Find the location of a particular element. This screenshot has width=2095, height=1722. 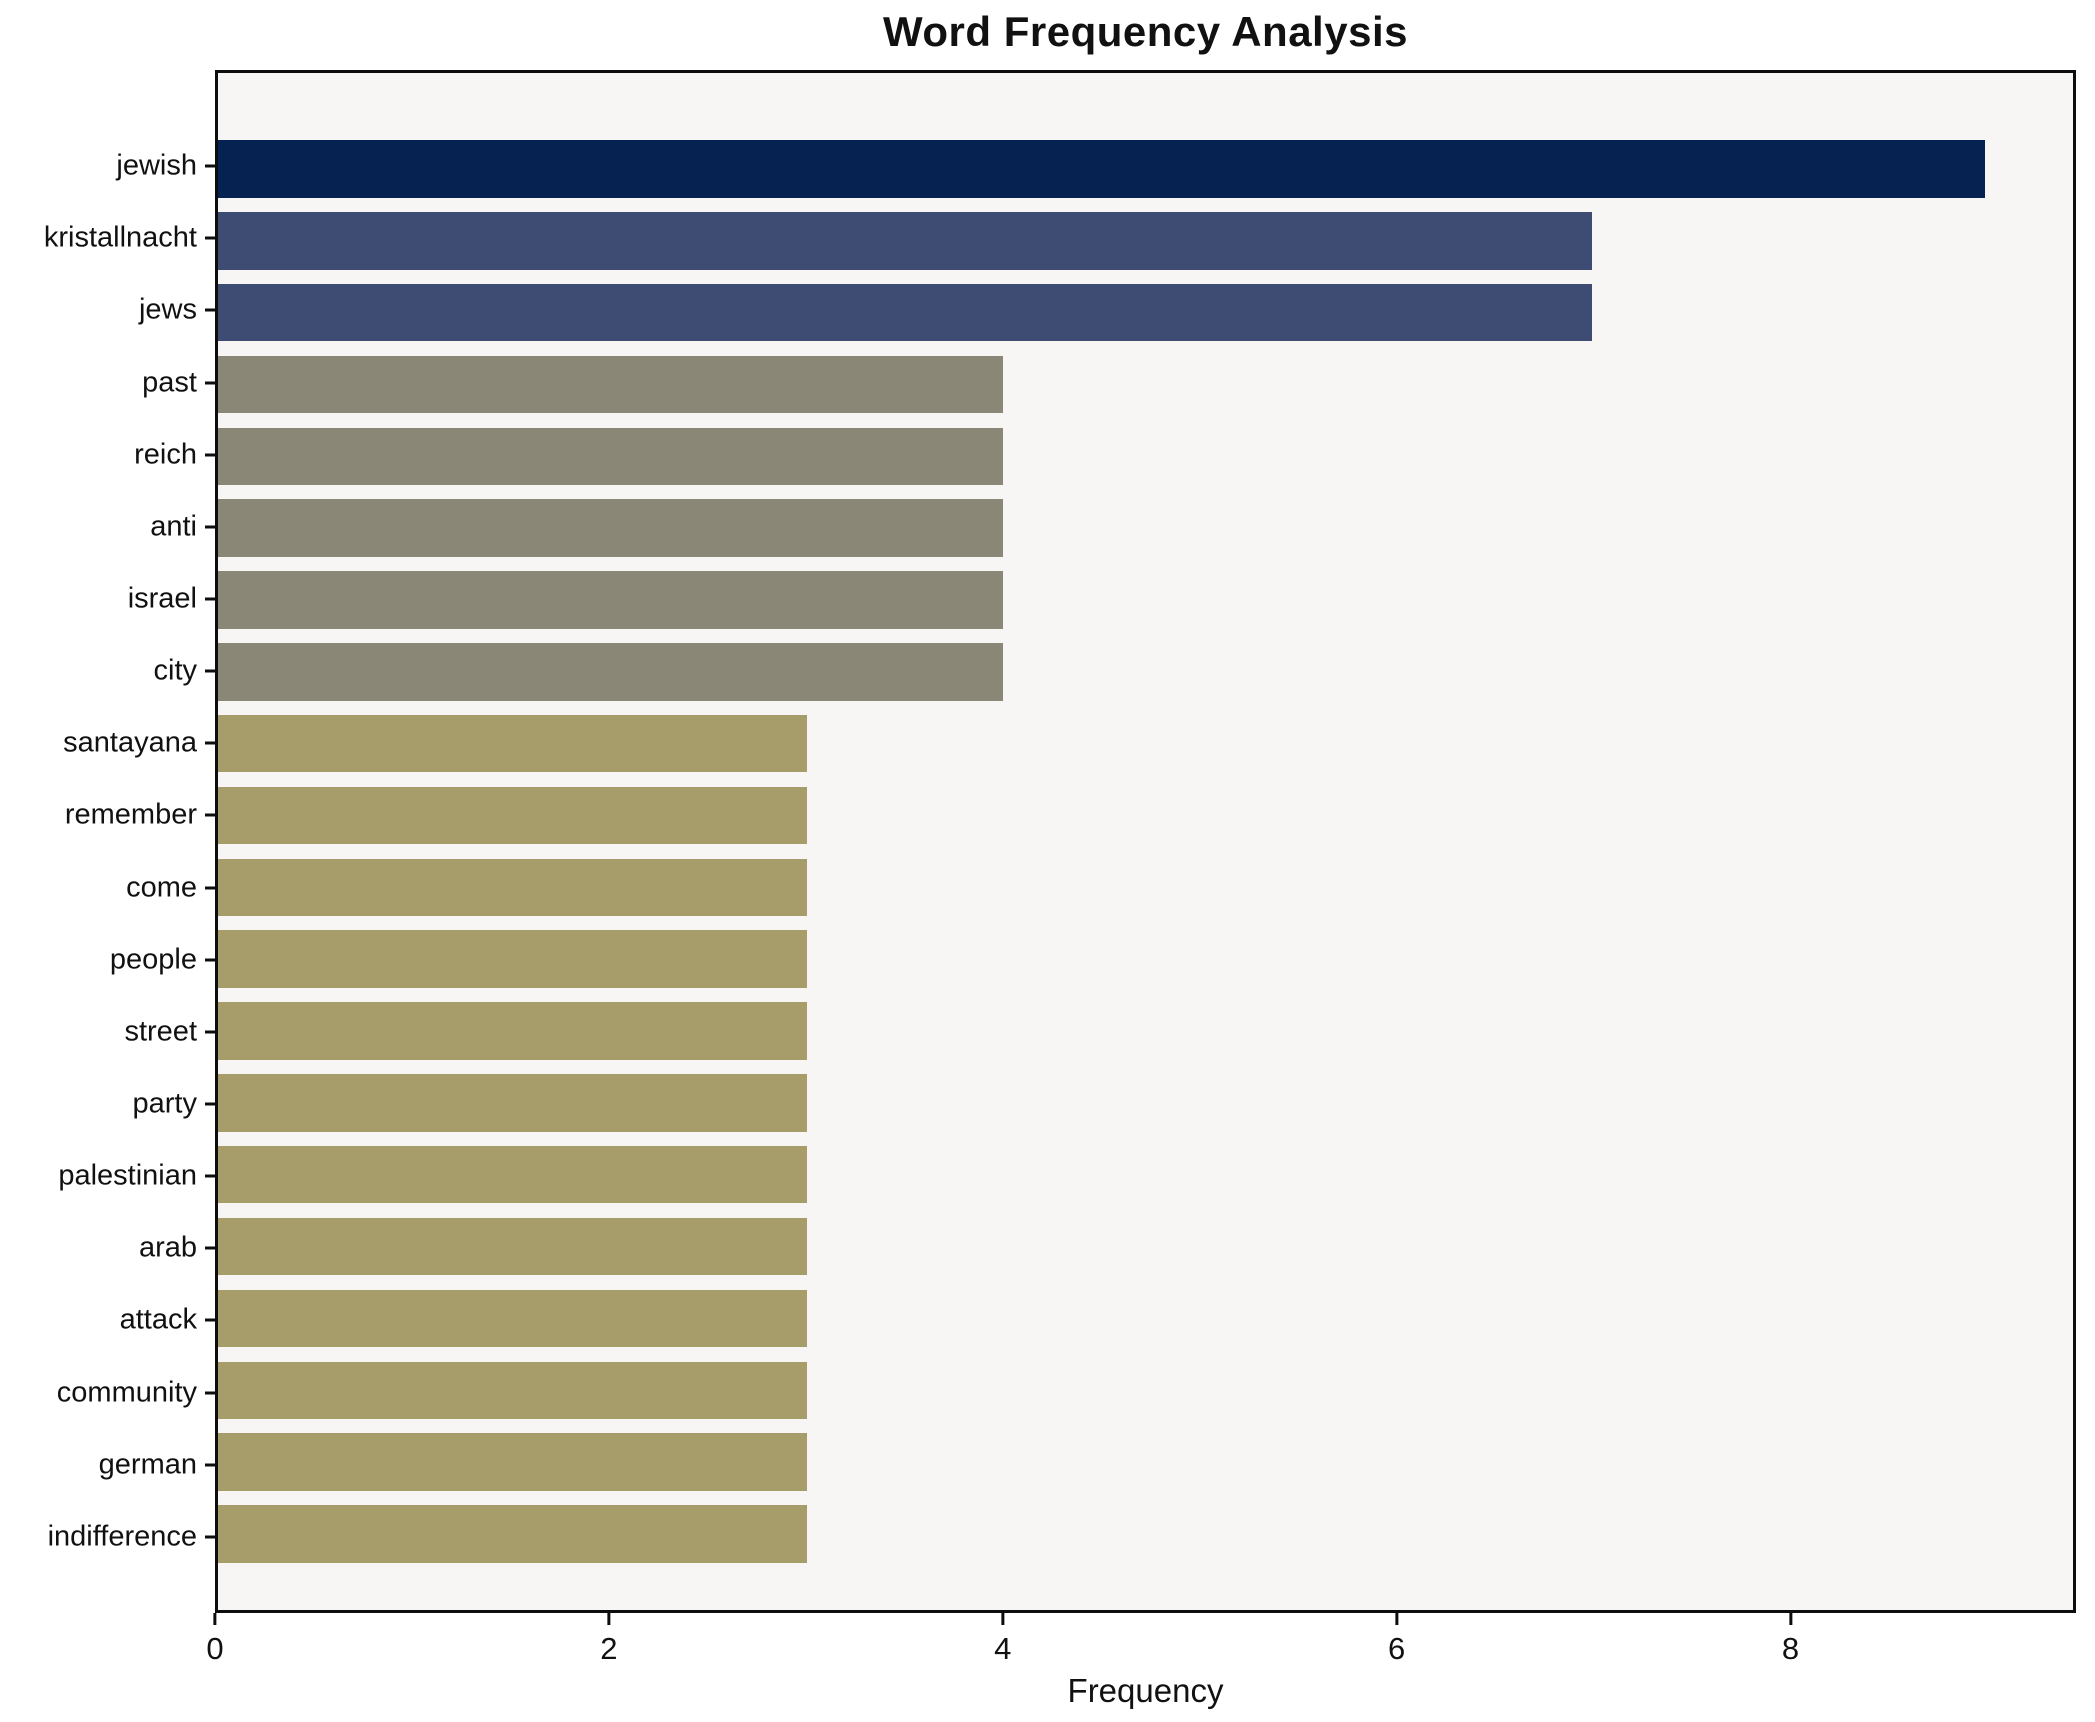

y-tick-past: past is located at coordinates (178, 382).